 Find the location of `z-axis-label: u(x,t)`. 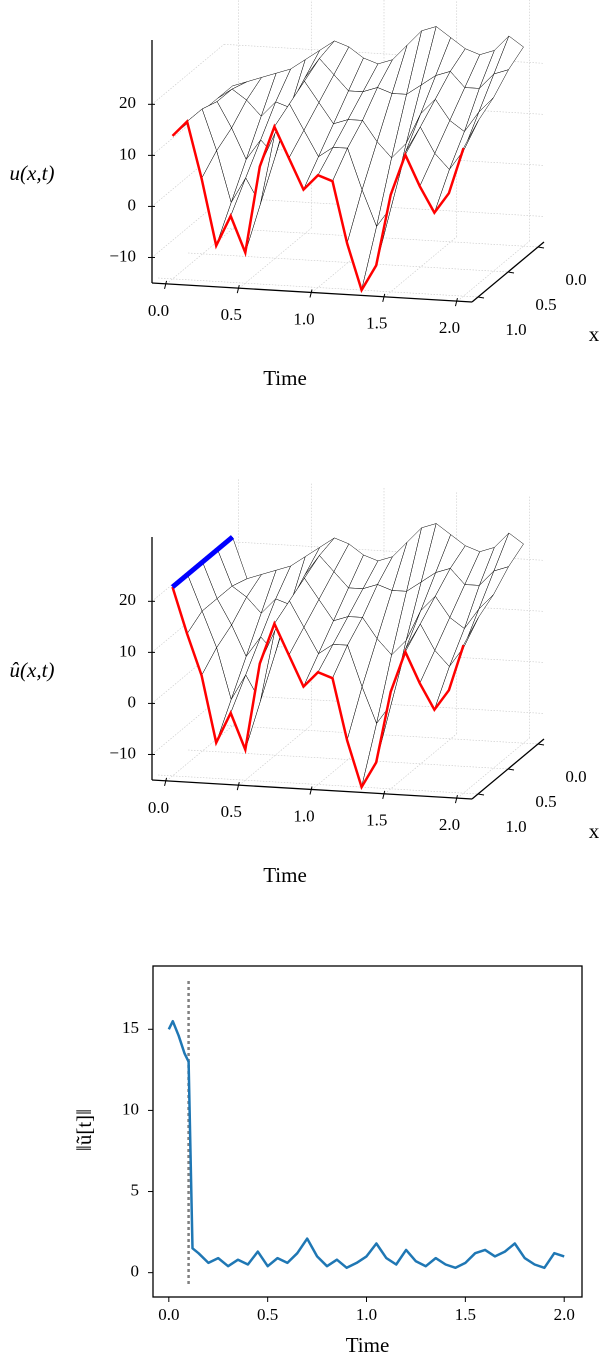

z-axis-label: u(x,t) is located at coordinates (32, 173).